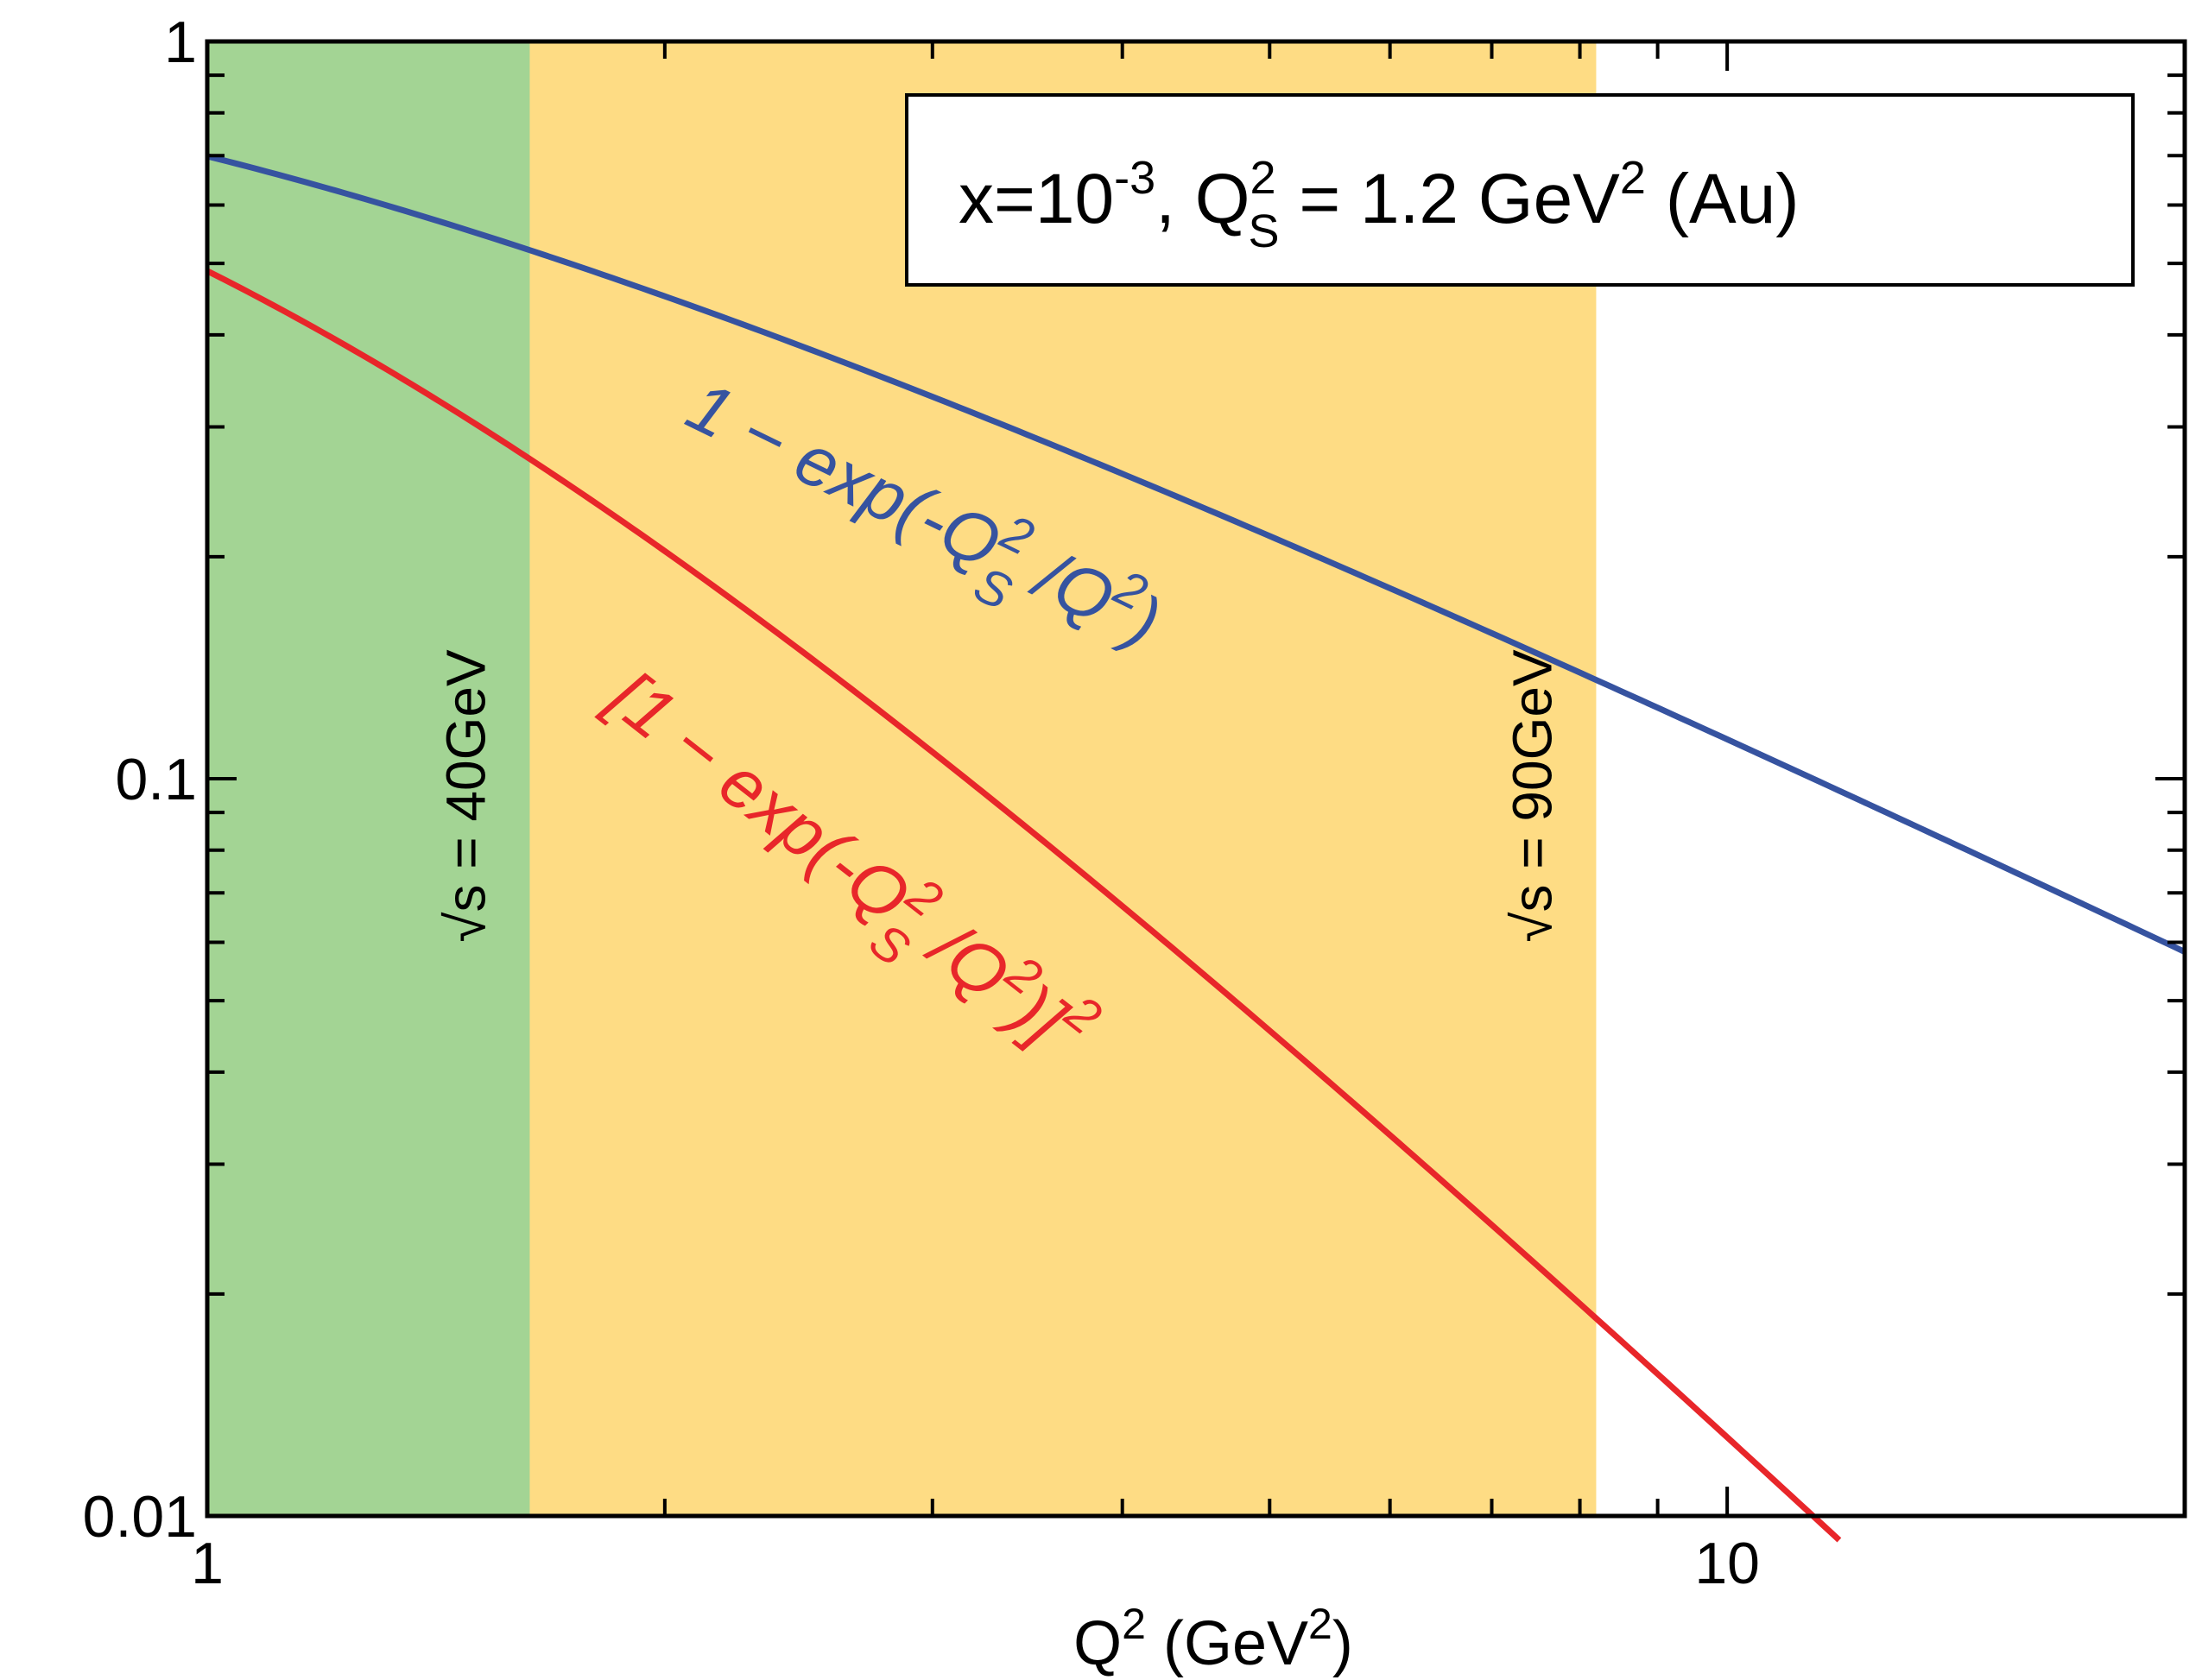 The image size is (2202, 1680). I want to click on annotation-box: x=10-3, Q2 S = 1.2 GeV2 (Au), so click(1520, 190).